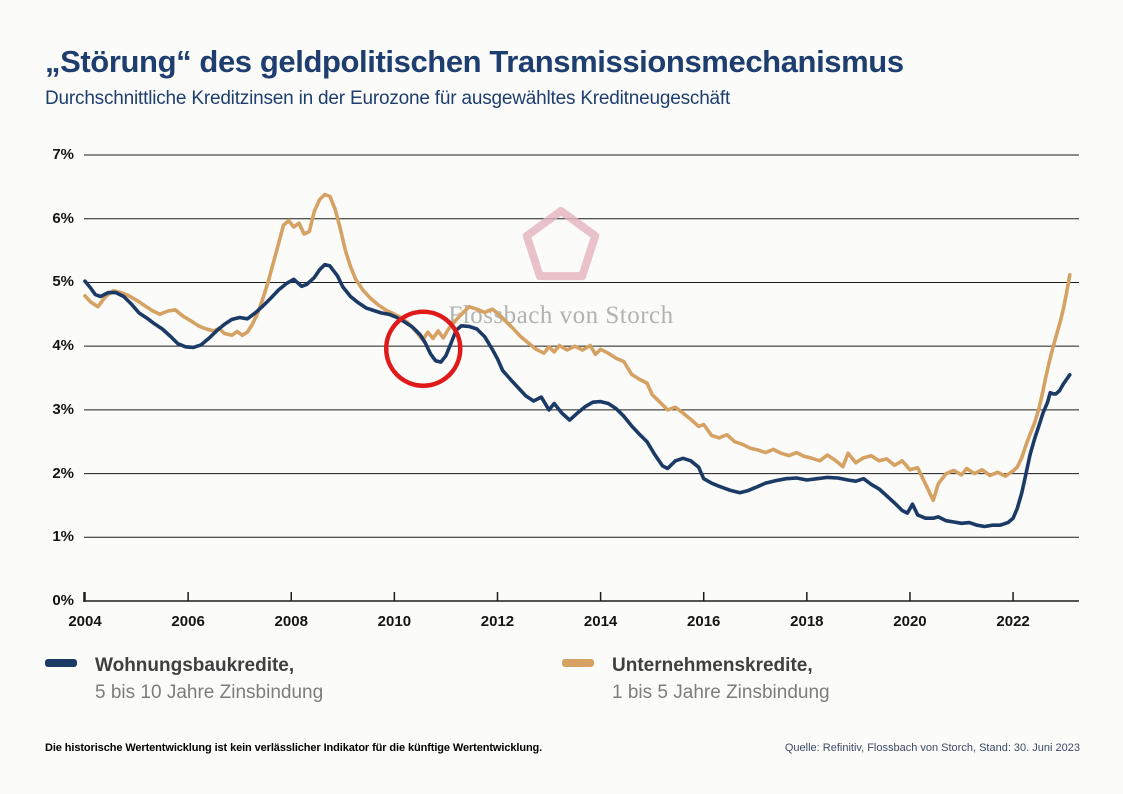  Describe the element at coordinates (188, 621) in the screenshot. I see `x-tick-label: 2006` at that location.